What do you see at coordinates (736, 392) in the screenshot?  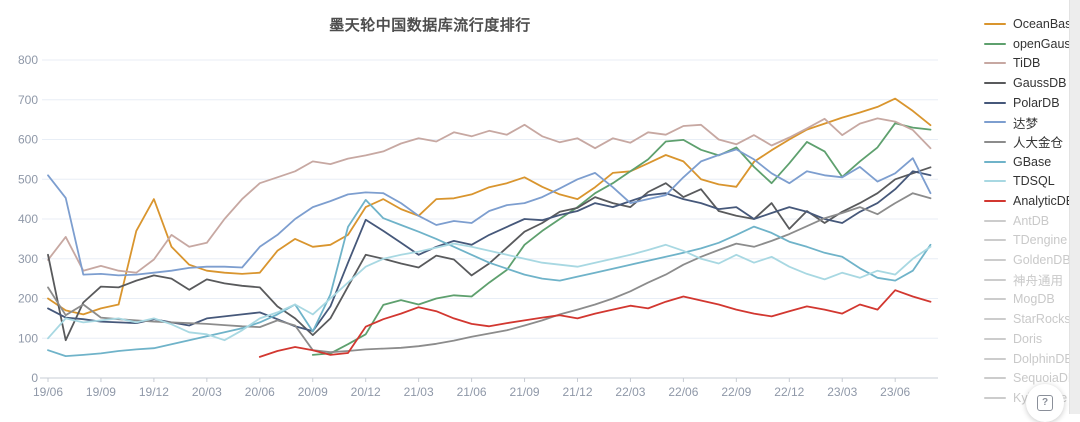 I see `x-tick-label: 22/09` at bounding box center [736, 392].